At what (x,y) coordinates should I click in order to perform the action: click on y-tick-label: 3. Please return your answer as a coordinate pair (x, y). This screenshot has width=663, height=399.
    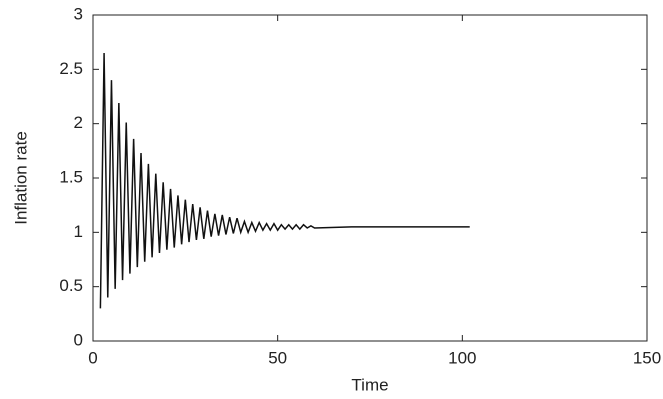
    Looking at the image, I should click on (78, 13).